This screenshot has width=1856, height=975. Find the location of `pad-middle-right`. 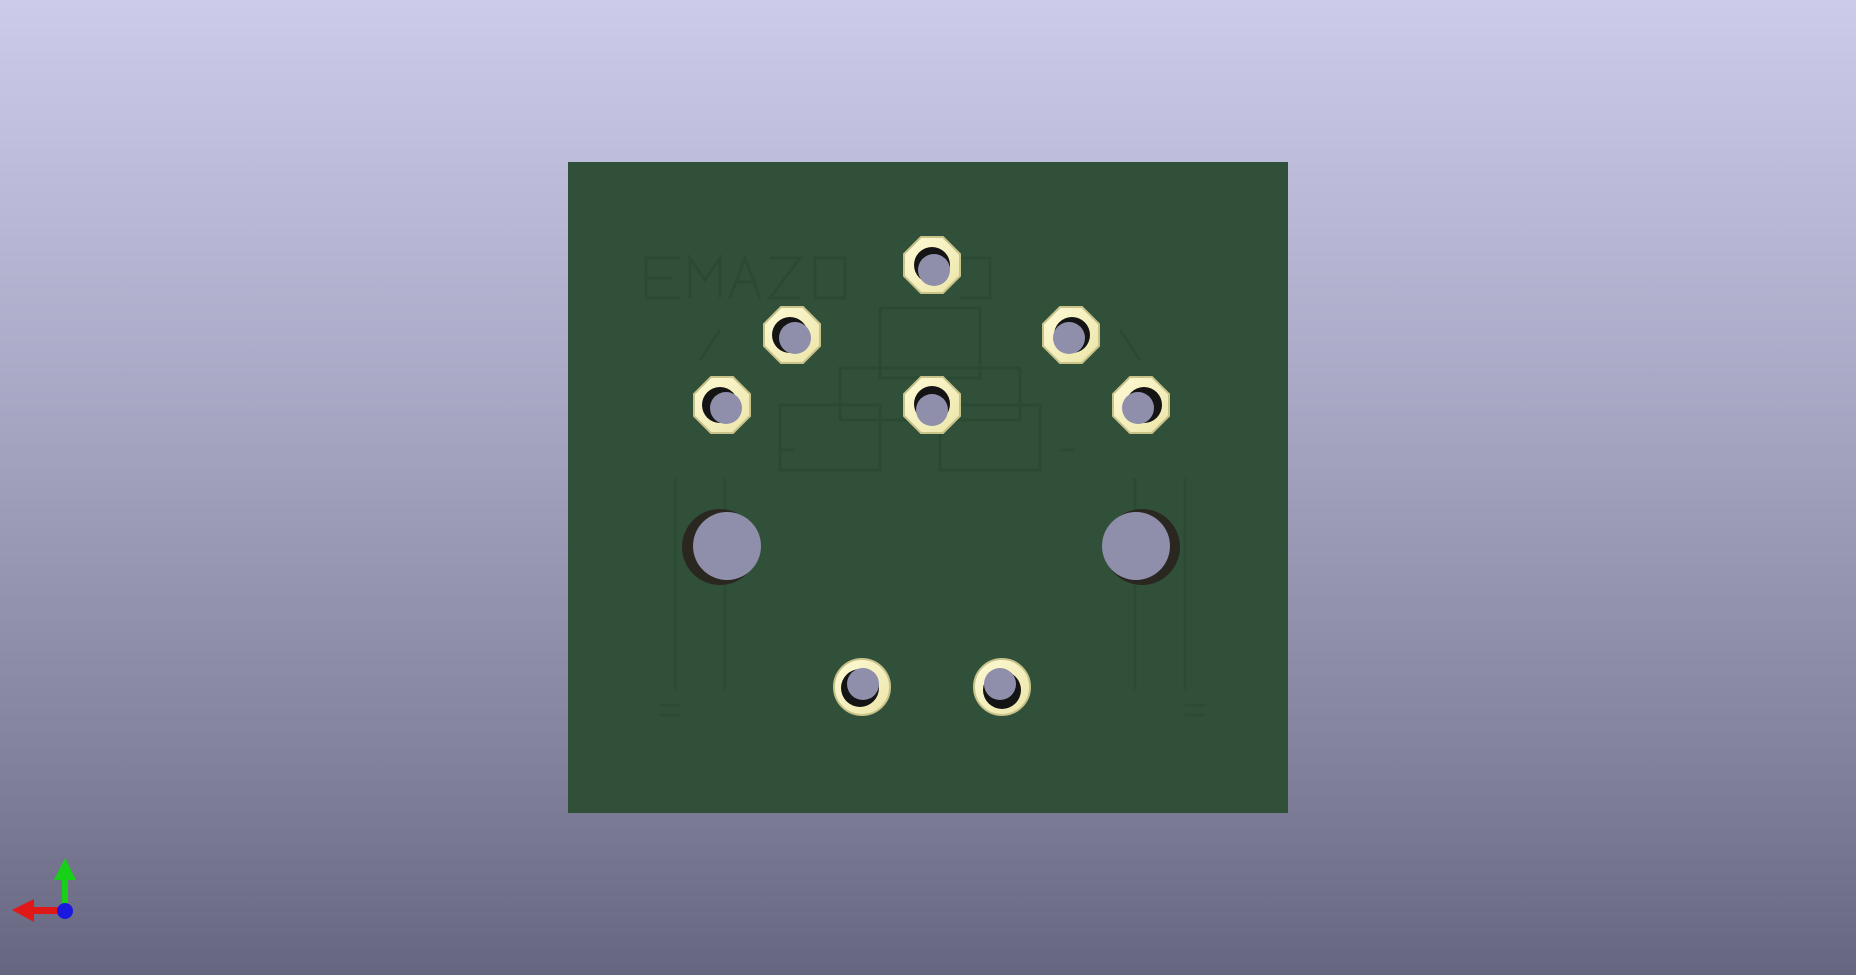

pad-middle-right is located at coordinates (1141, 405).